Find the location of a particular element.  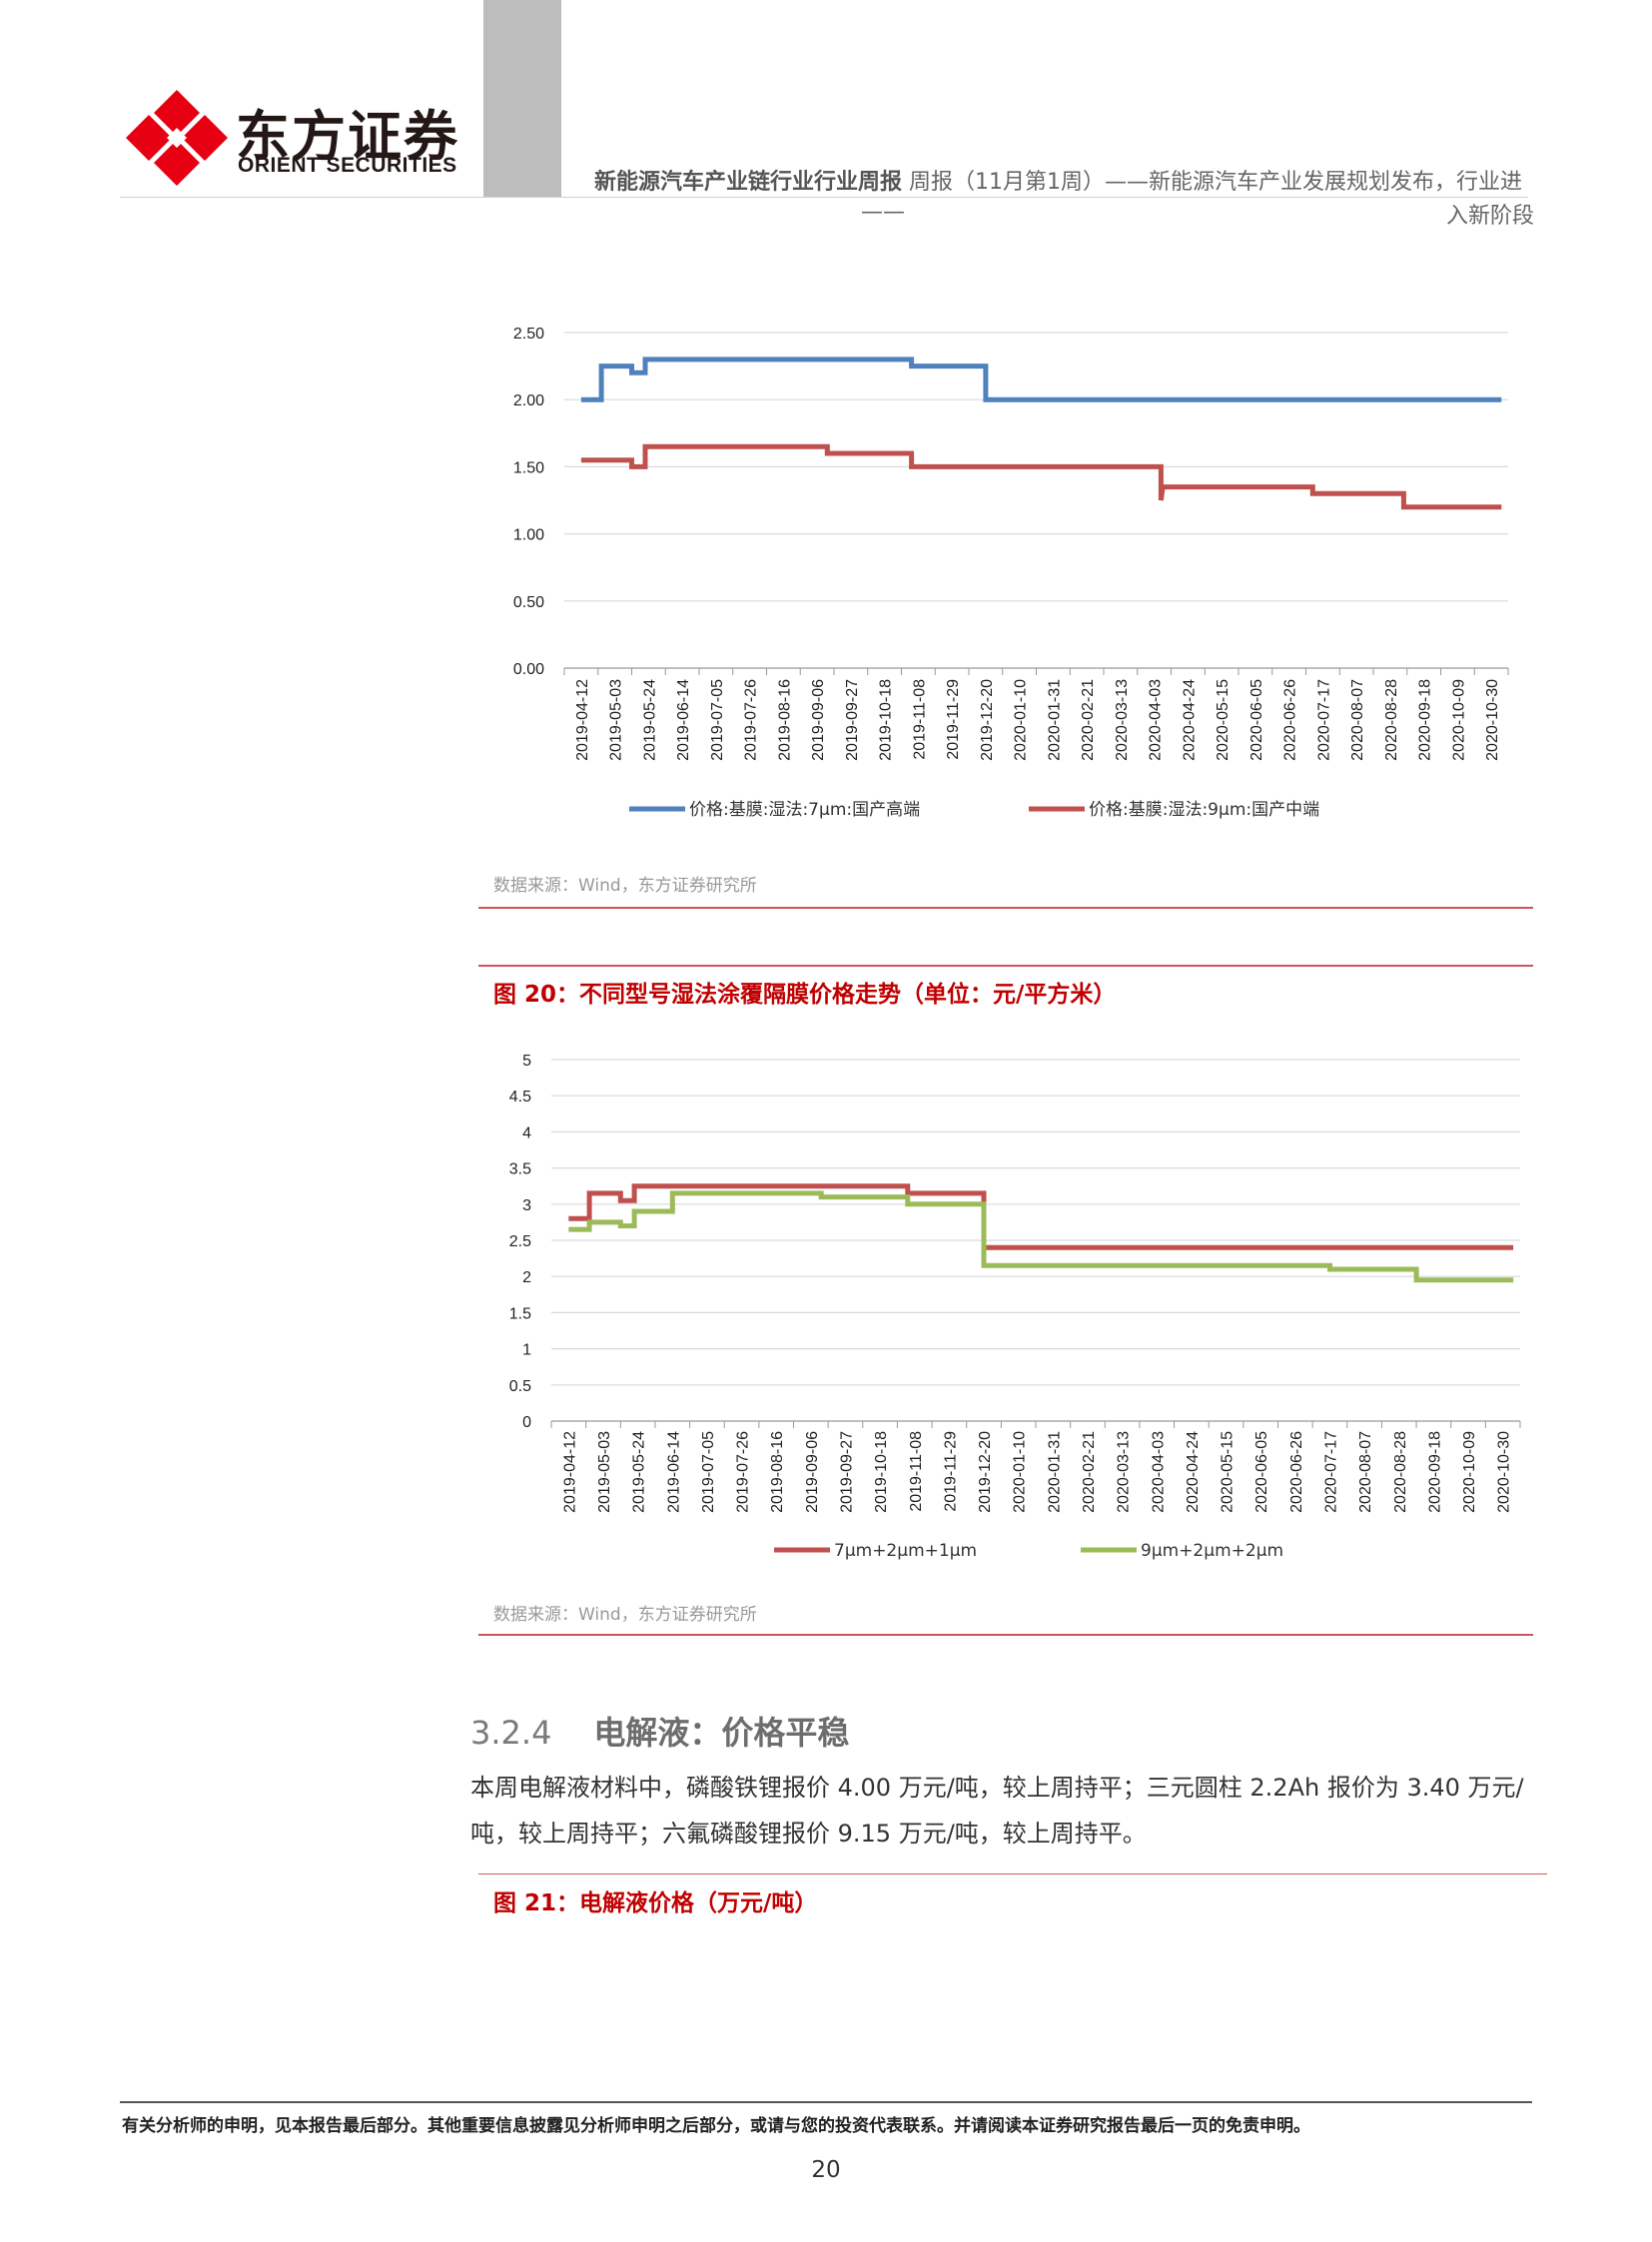

y-tick-label: 2.00 is located at coordinates (528, 400).